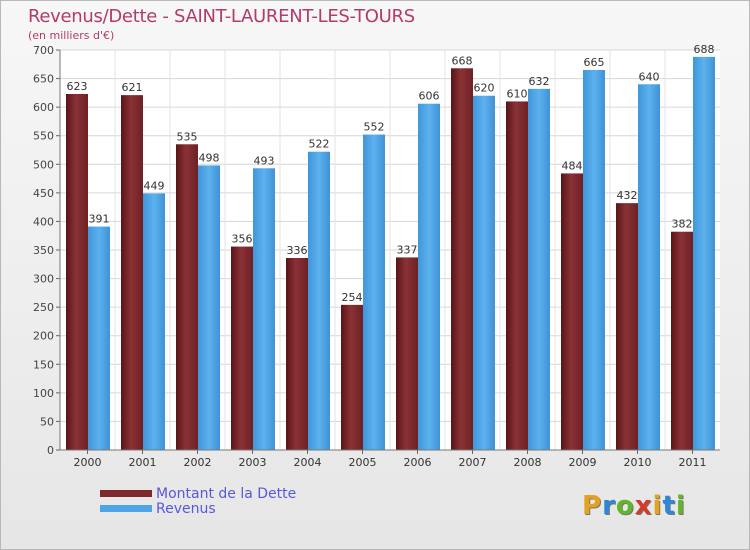  Describe the element at coordinates (374, 292) in the screenshot. I see `bar-revenue-2005` at that location.